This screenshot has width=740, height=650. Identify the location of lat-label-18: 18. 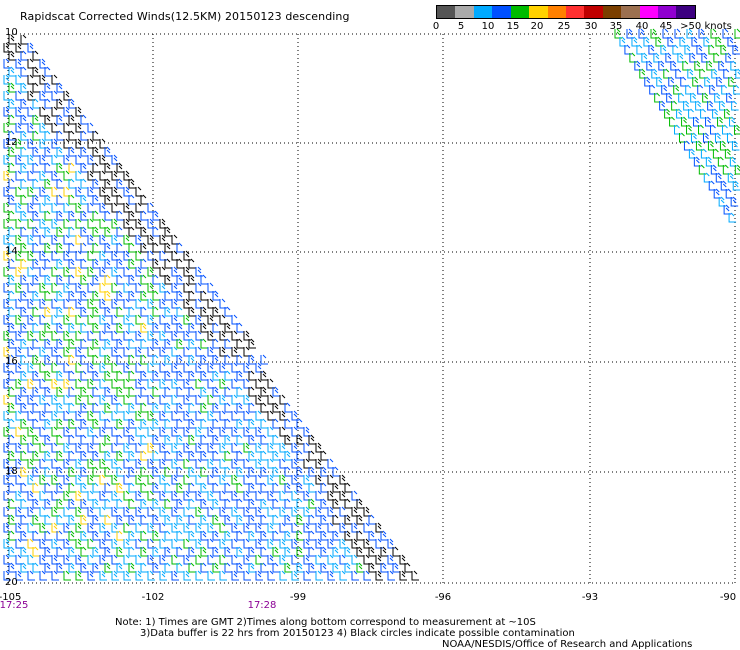
(11, 471).